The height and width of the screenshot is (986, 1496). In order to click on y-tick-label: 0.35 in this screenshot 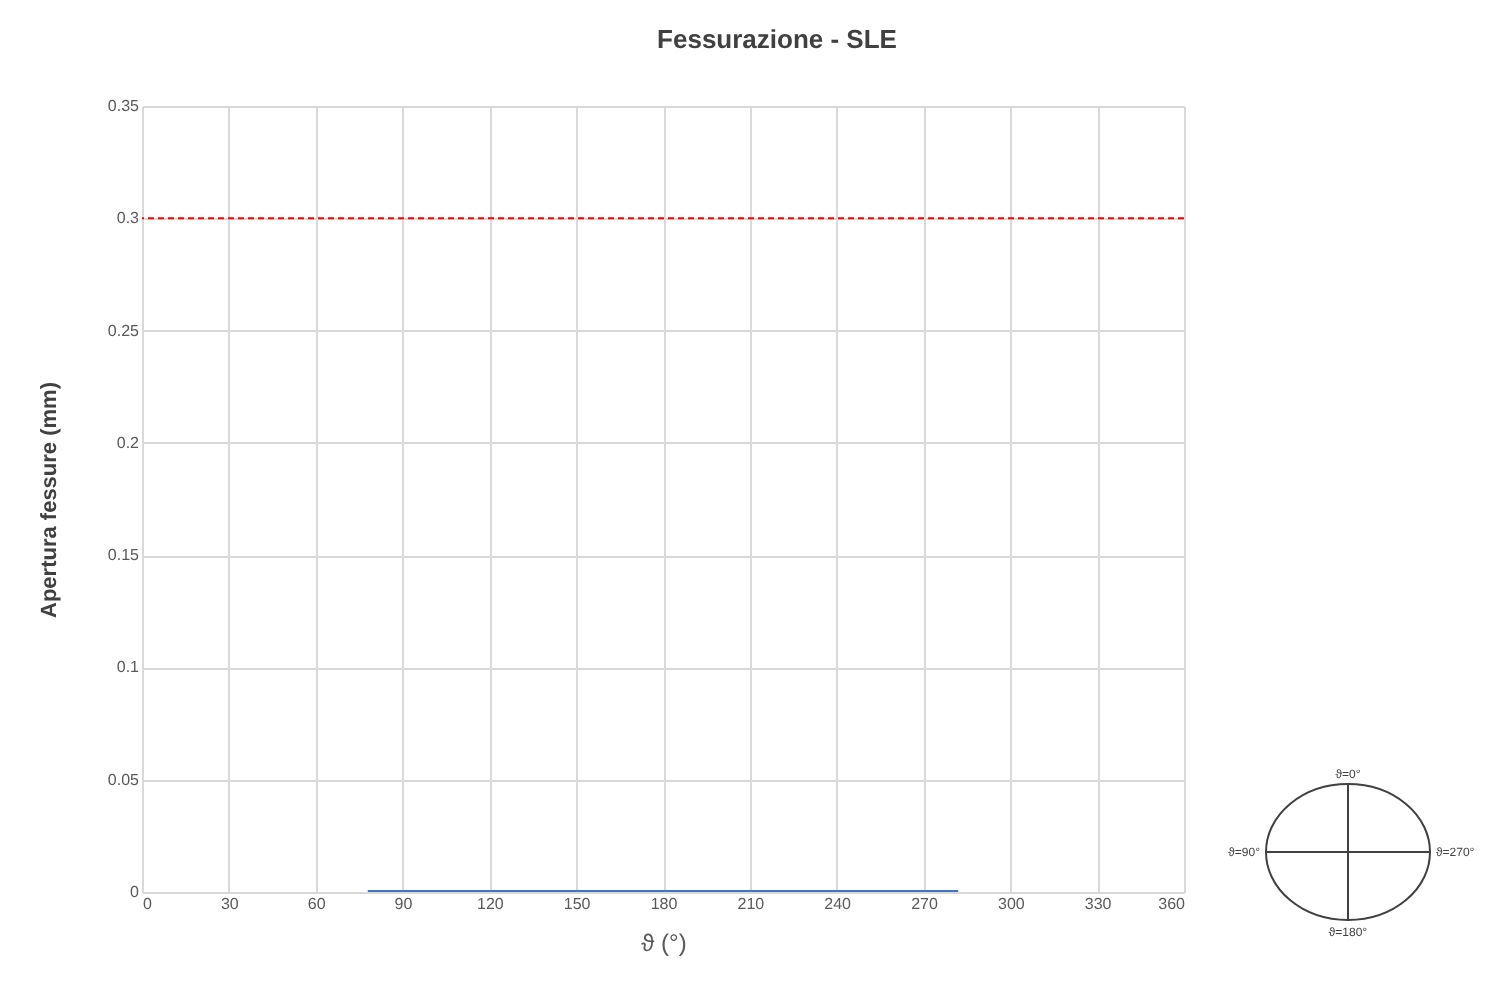, I will do `click(124, 106)`.